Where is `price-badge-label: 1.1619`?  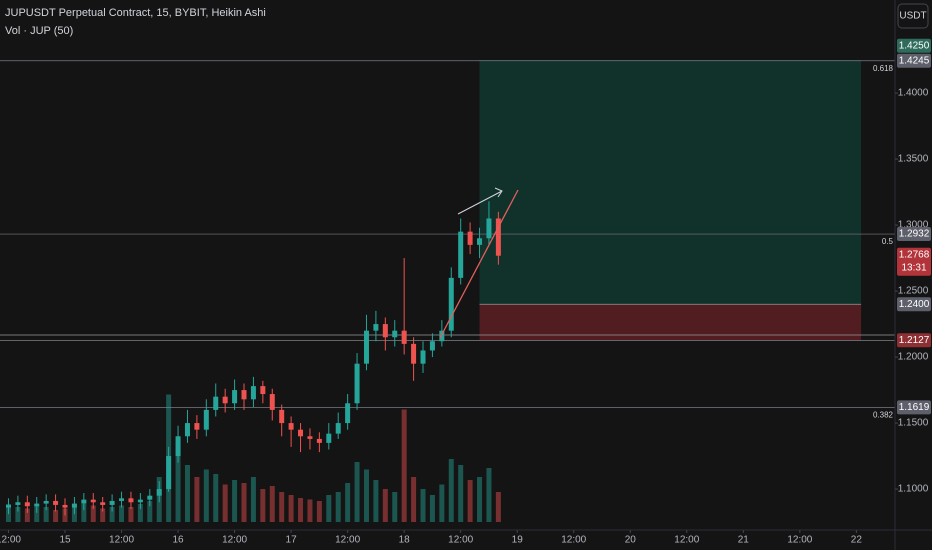 price-badge-label: 1.1619 is located at coordinates (914, 407).